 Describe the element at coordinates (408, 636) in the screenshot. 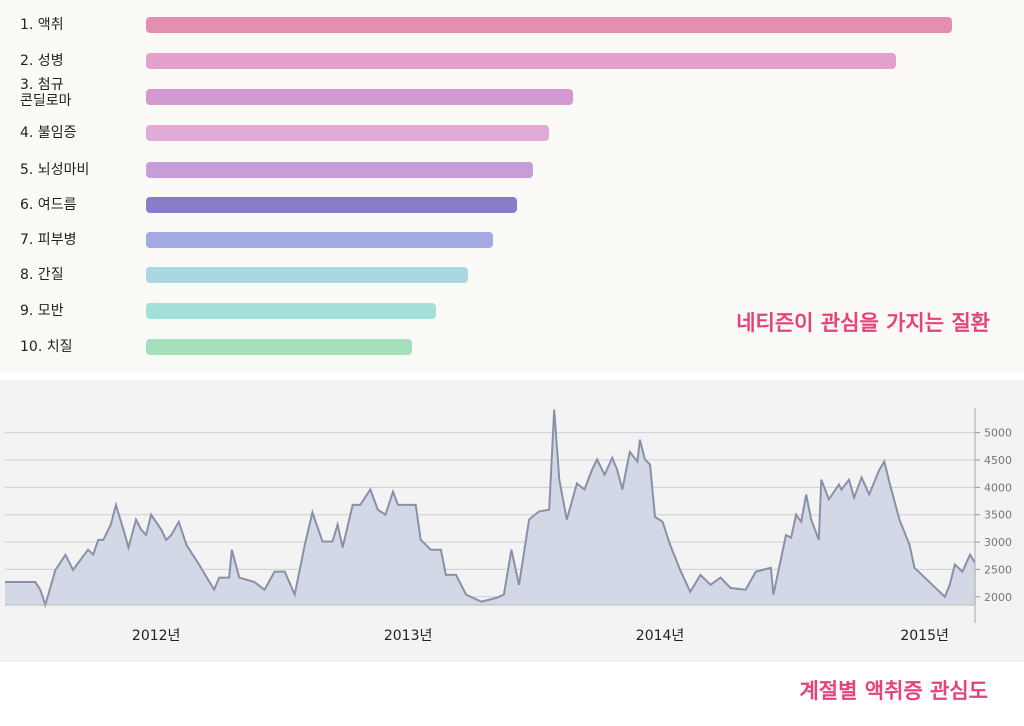

I see `x-tick-label: 2013년` at that location.